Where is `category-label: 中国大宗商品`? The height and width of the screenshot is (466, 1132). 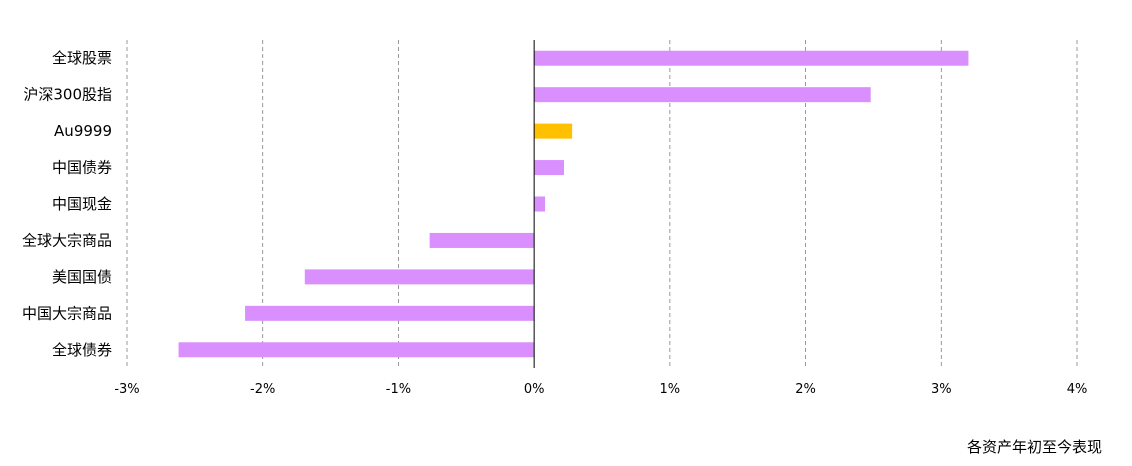 category-label: 中国大宗商品 is located at coordinates (67, 313).